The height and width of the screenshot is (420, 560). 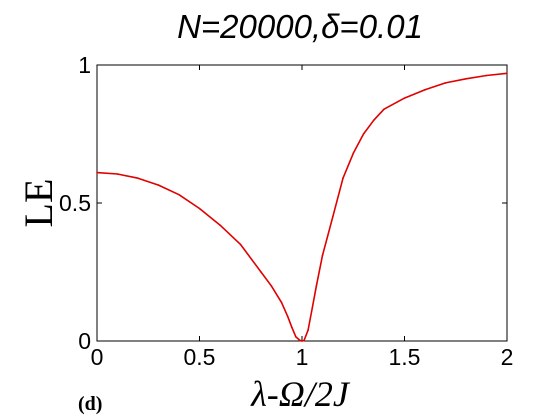 What do you see at coordinates (75, 203) in the screenshot?
I see `y-tick-label: 0.5` at bounding box center [75, 203].